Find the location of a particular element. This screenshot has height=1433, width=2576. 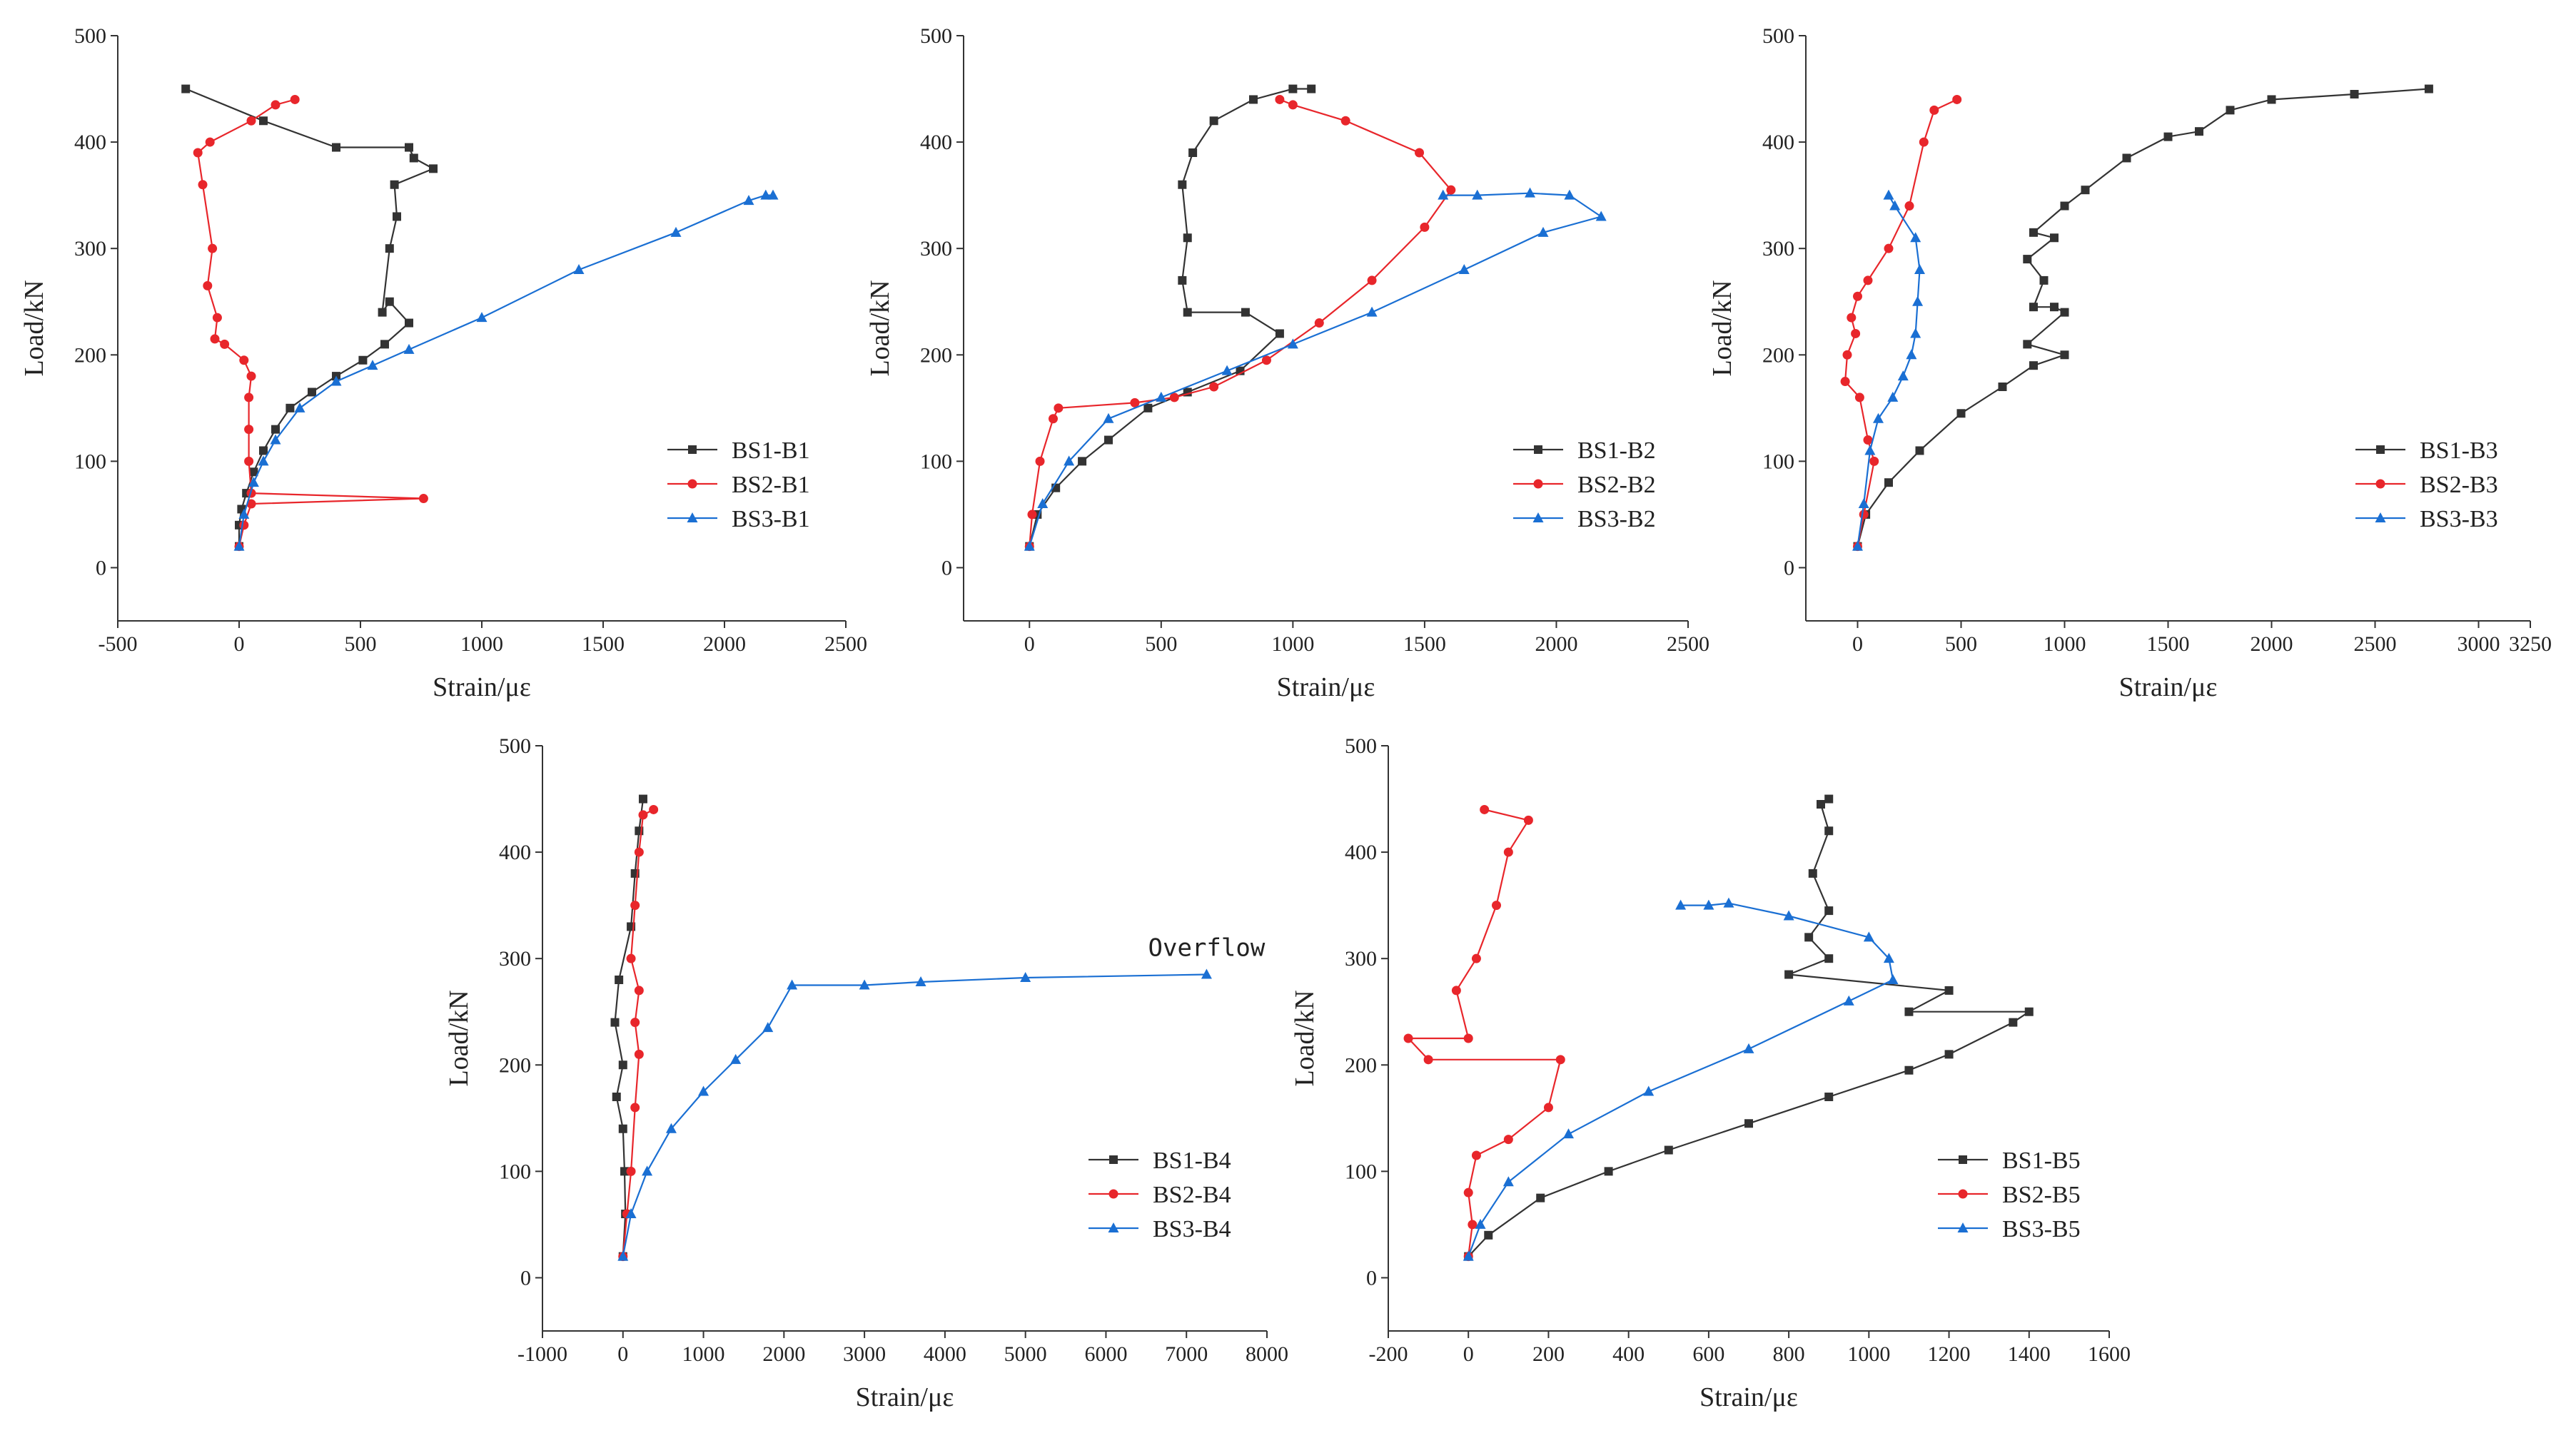

y-tick-label: 100 is located at coordinates (936, 462).